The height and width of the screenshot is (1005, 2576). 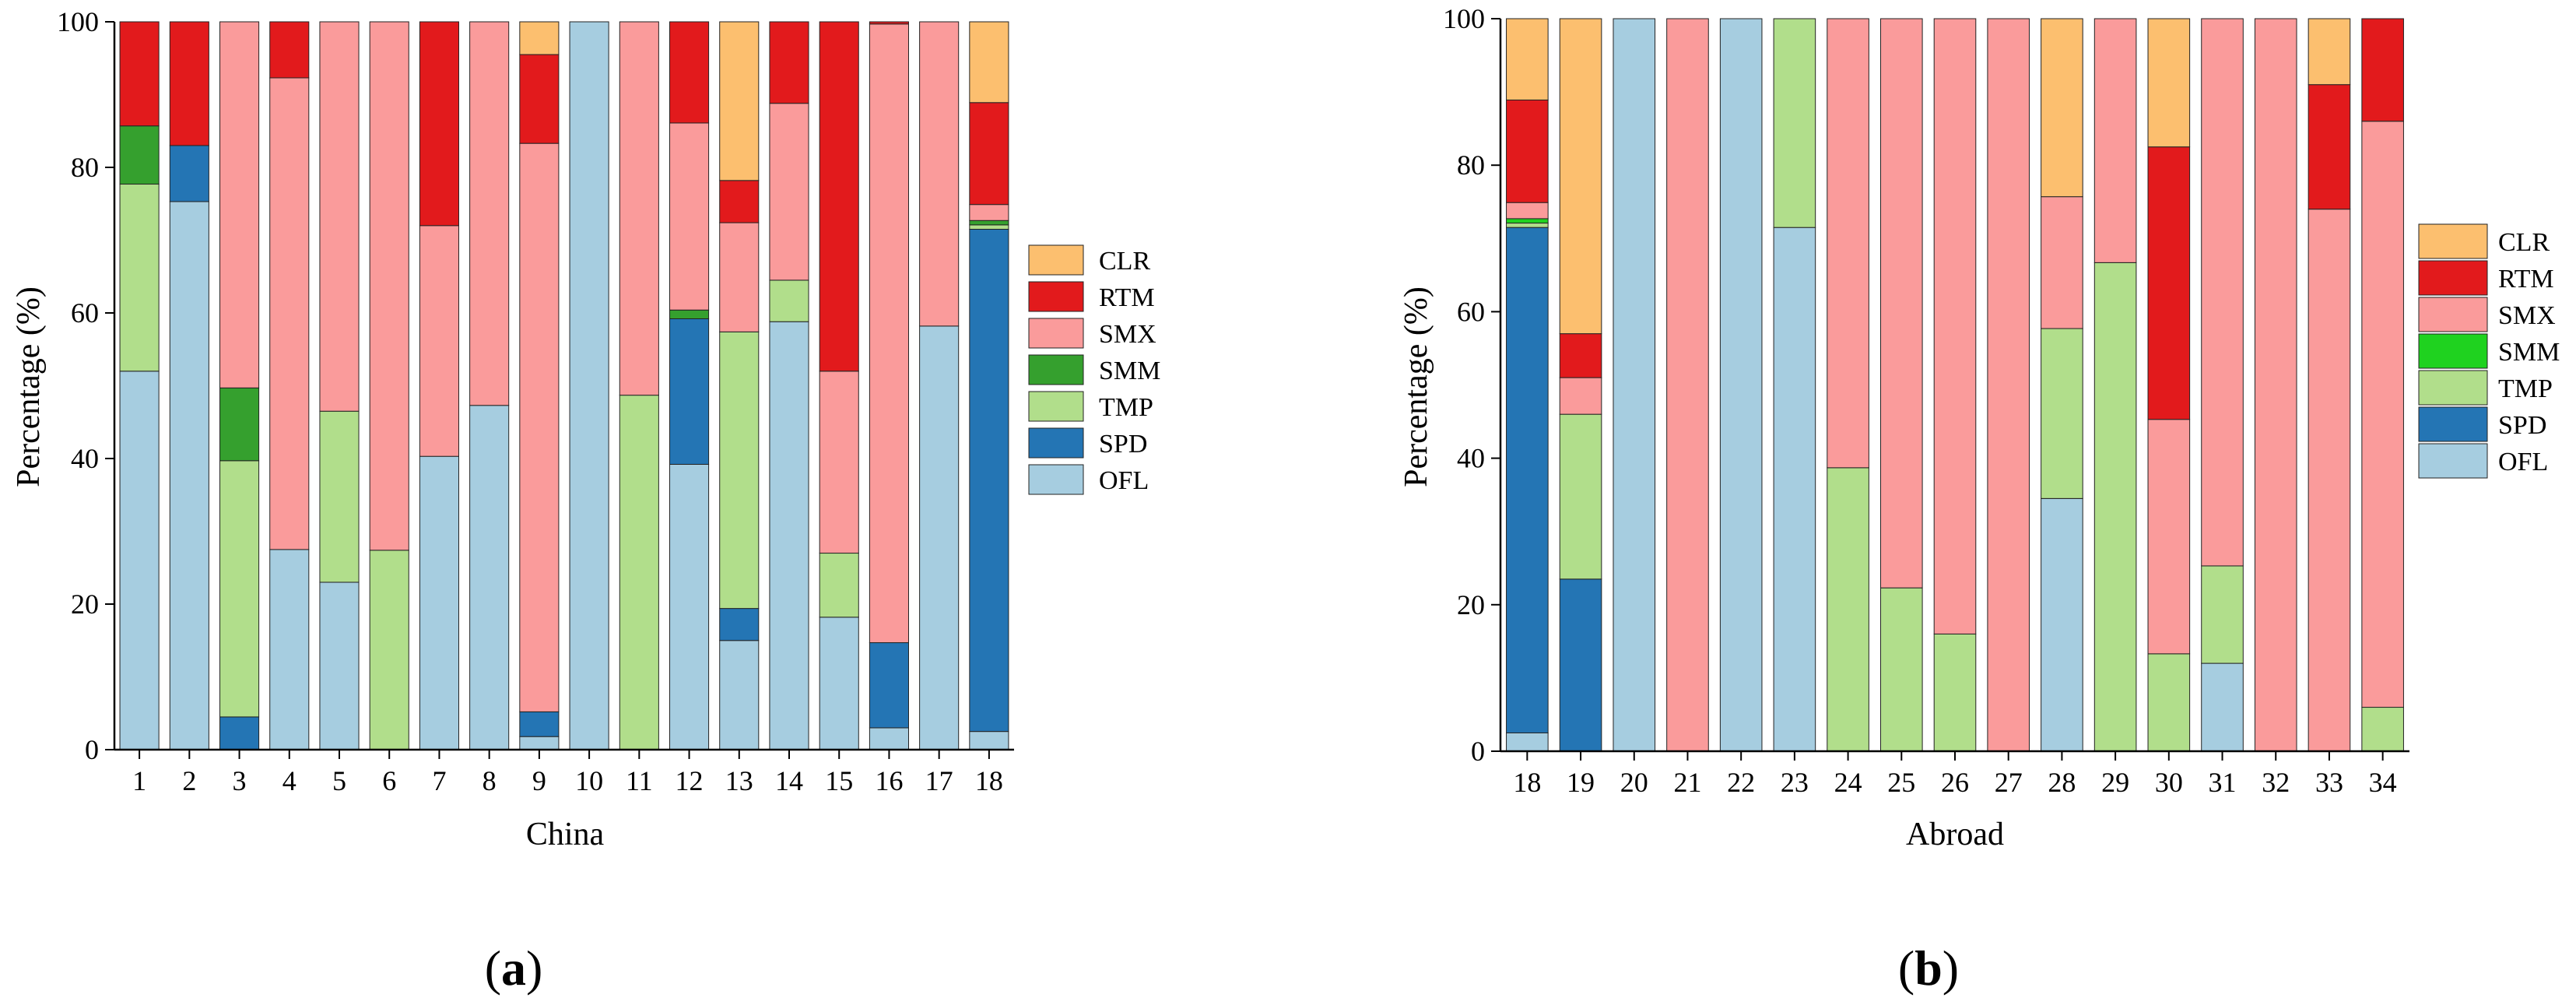 What do you see at coordinates (566, 834) in the screenshot?
I see `x-axis-title-a: China` at bounding box center [566, 834].